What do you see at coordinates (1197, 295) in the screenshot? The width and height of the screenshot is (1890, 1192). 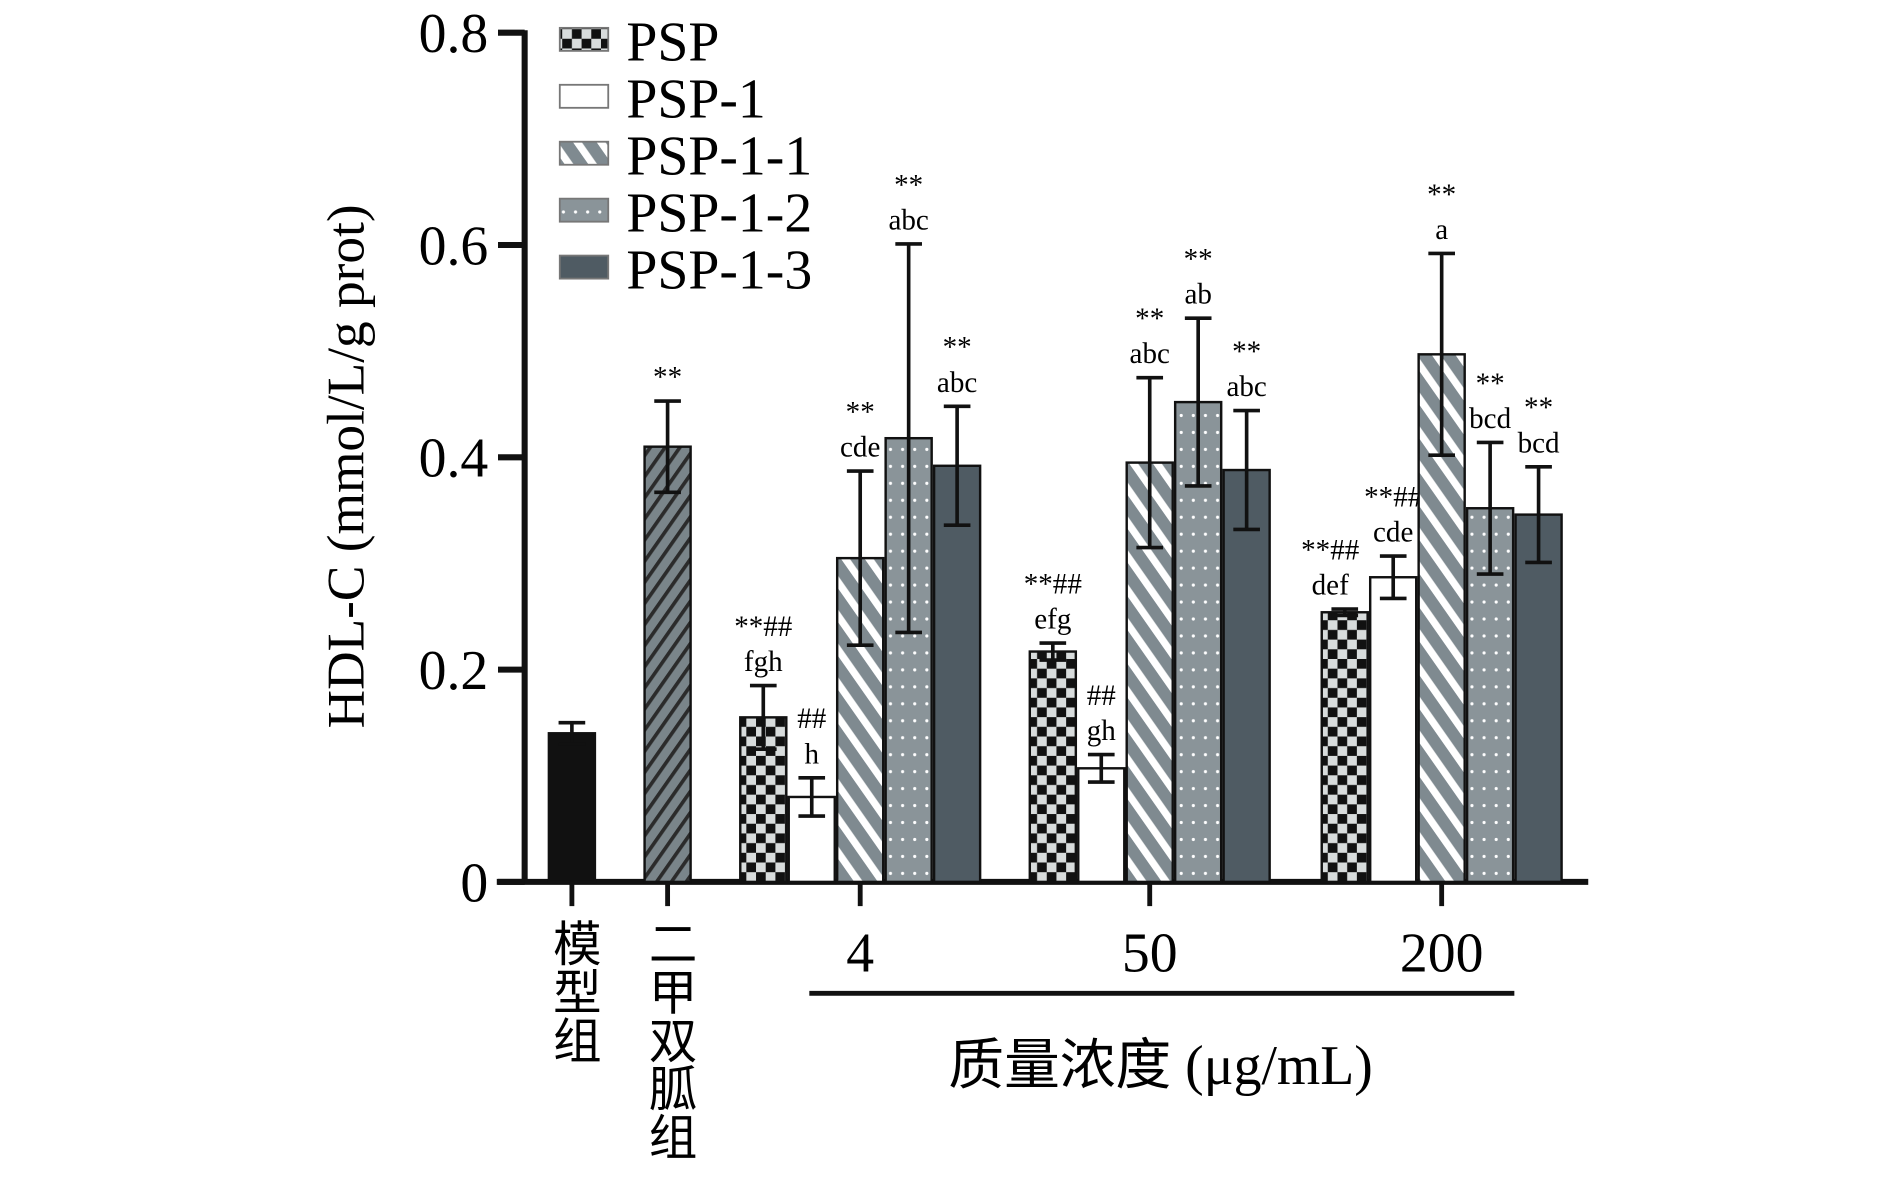 I see `significance-letters: ab` at bounding box center [1197, 295].